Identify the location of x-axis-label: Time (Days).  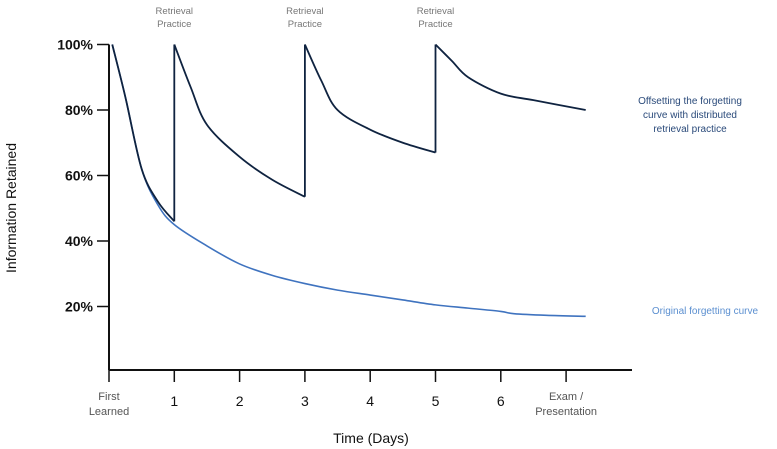
(371, 438).